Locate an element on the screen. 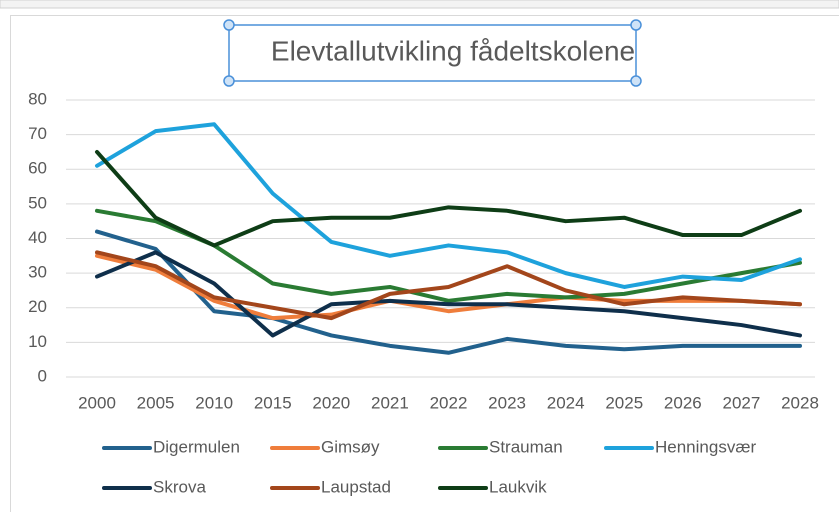 This screenshot has width=839, height=512. legend-label: Skrova is located at coordinates (179, 486).